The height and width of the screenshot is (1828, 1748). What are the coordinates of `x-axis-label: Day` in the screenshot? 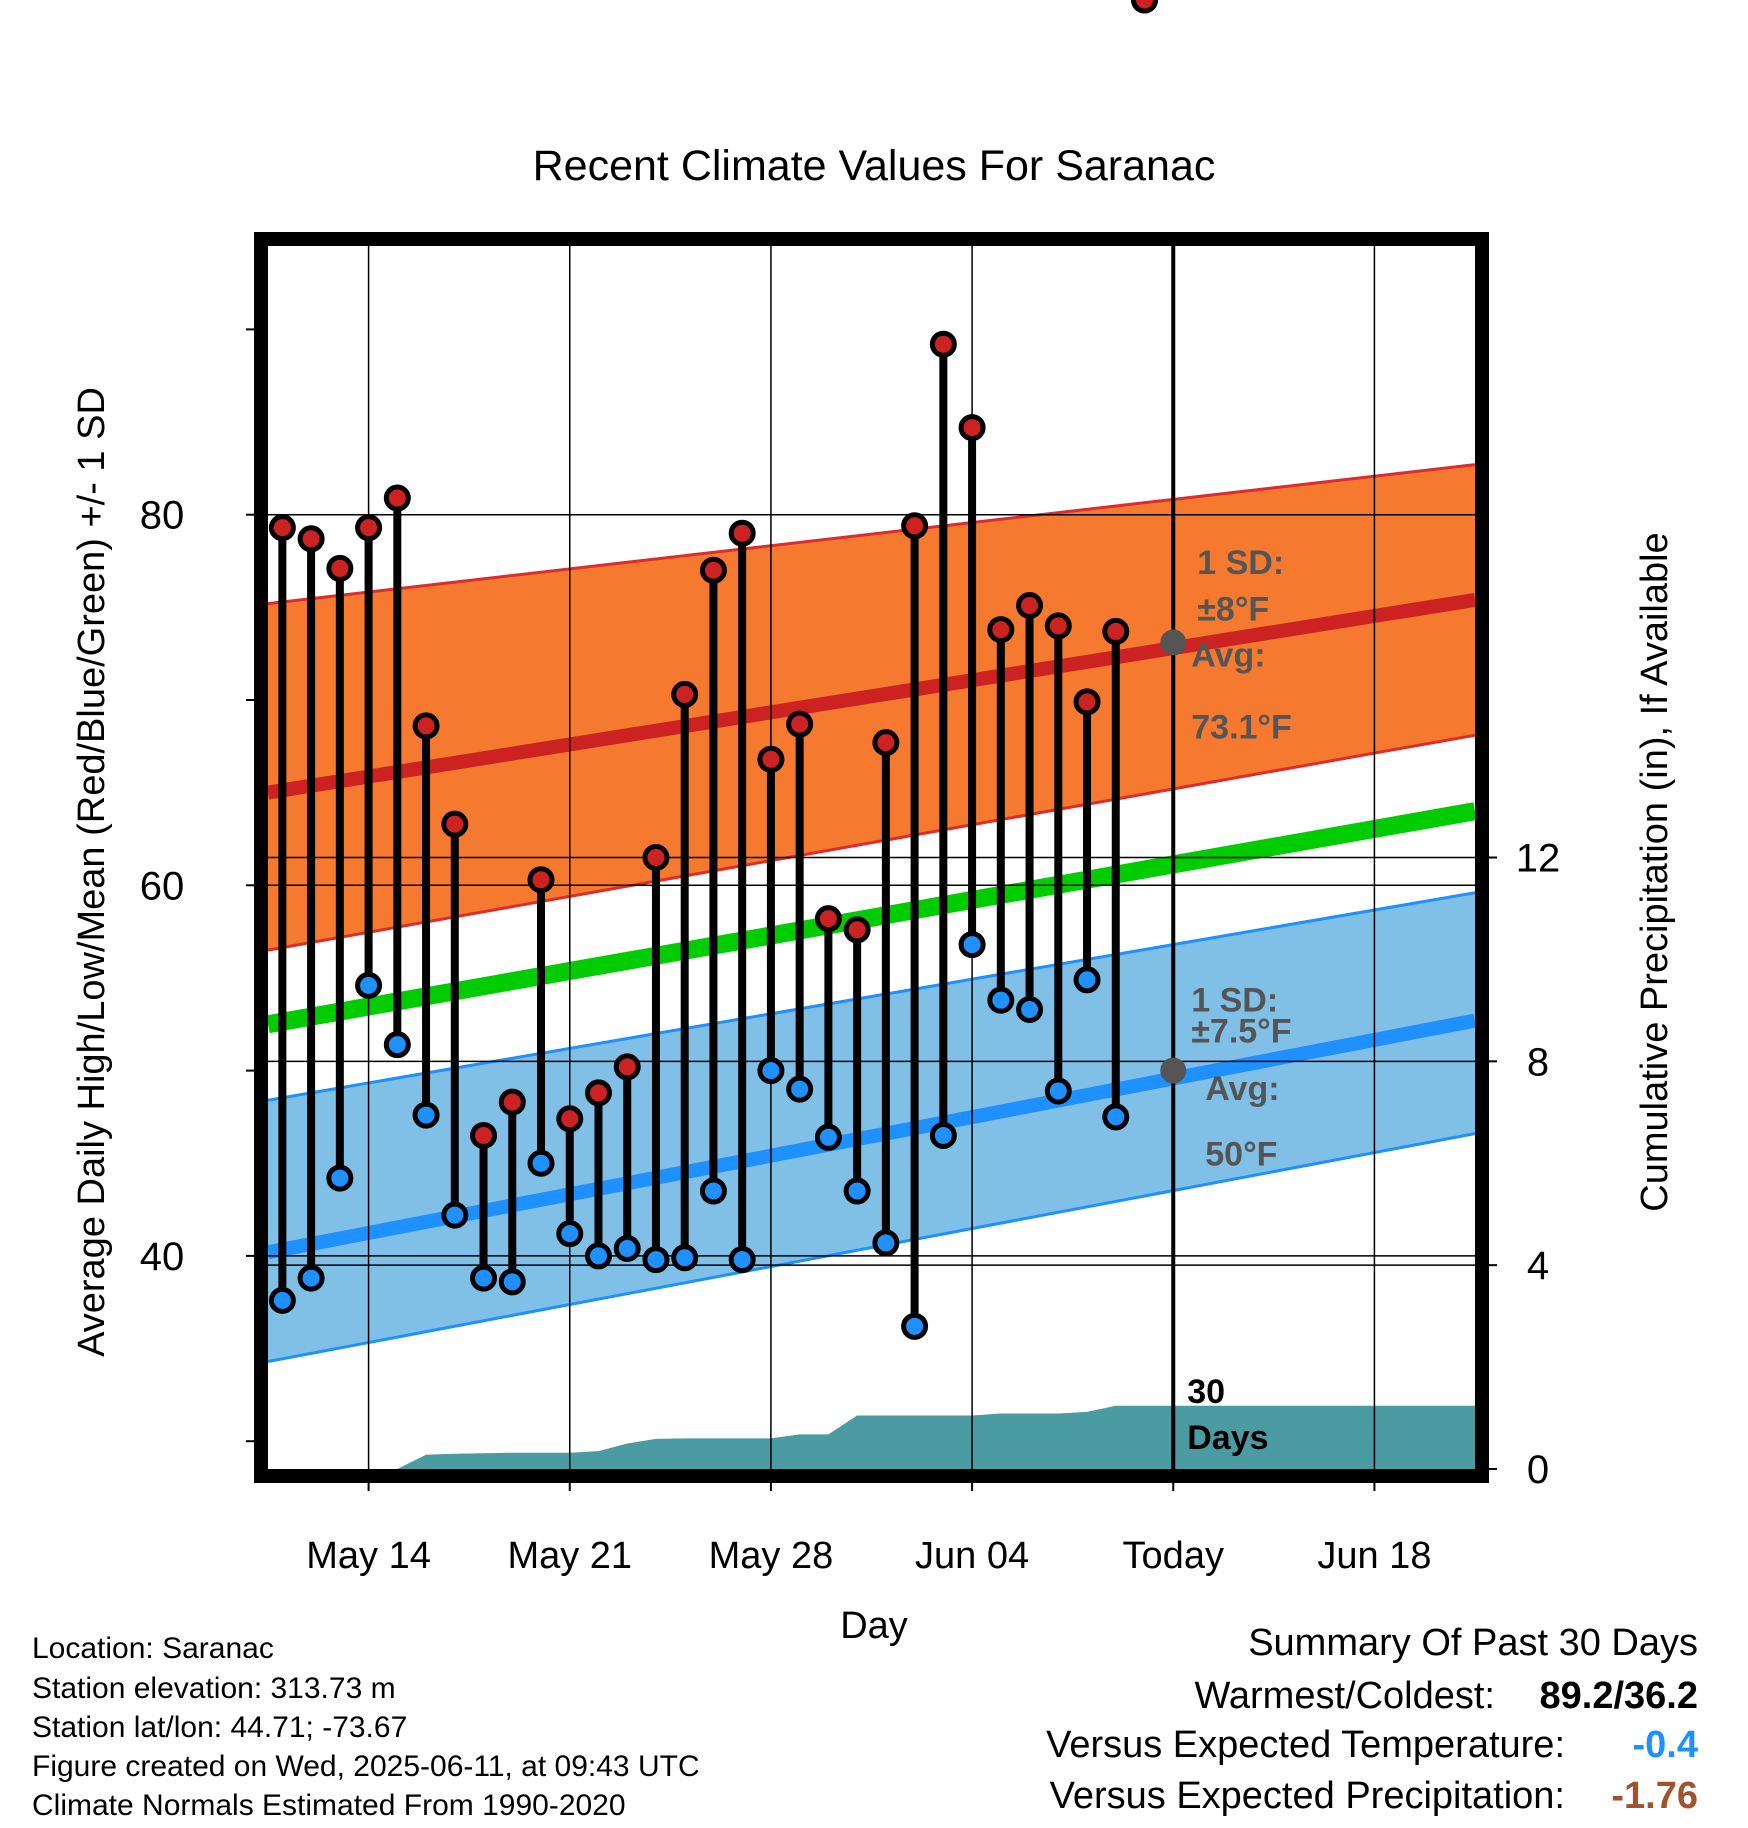 It's located at (874, 1626).